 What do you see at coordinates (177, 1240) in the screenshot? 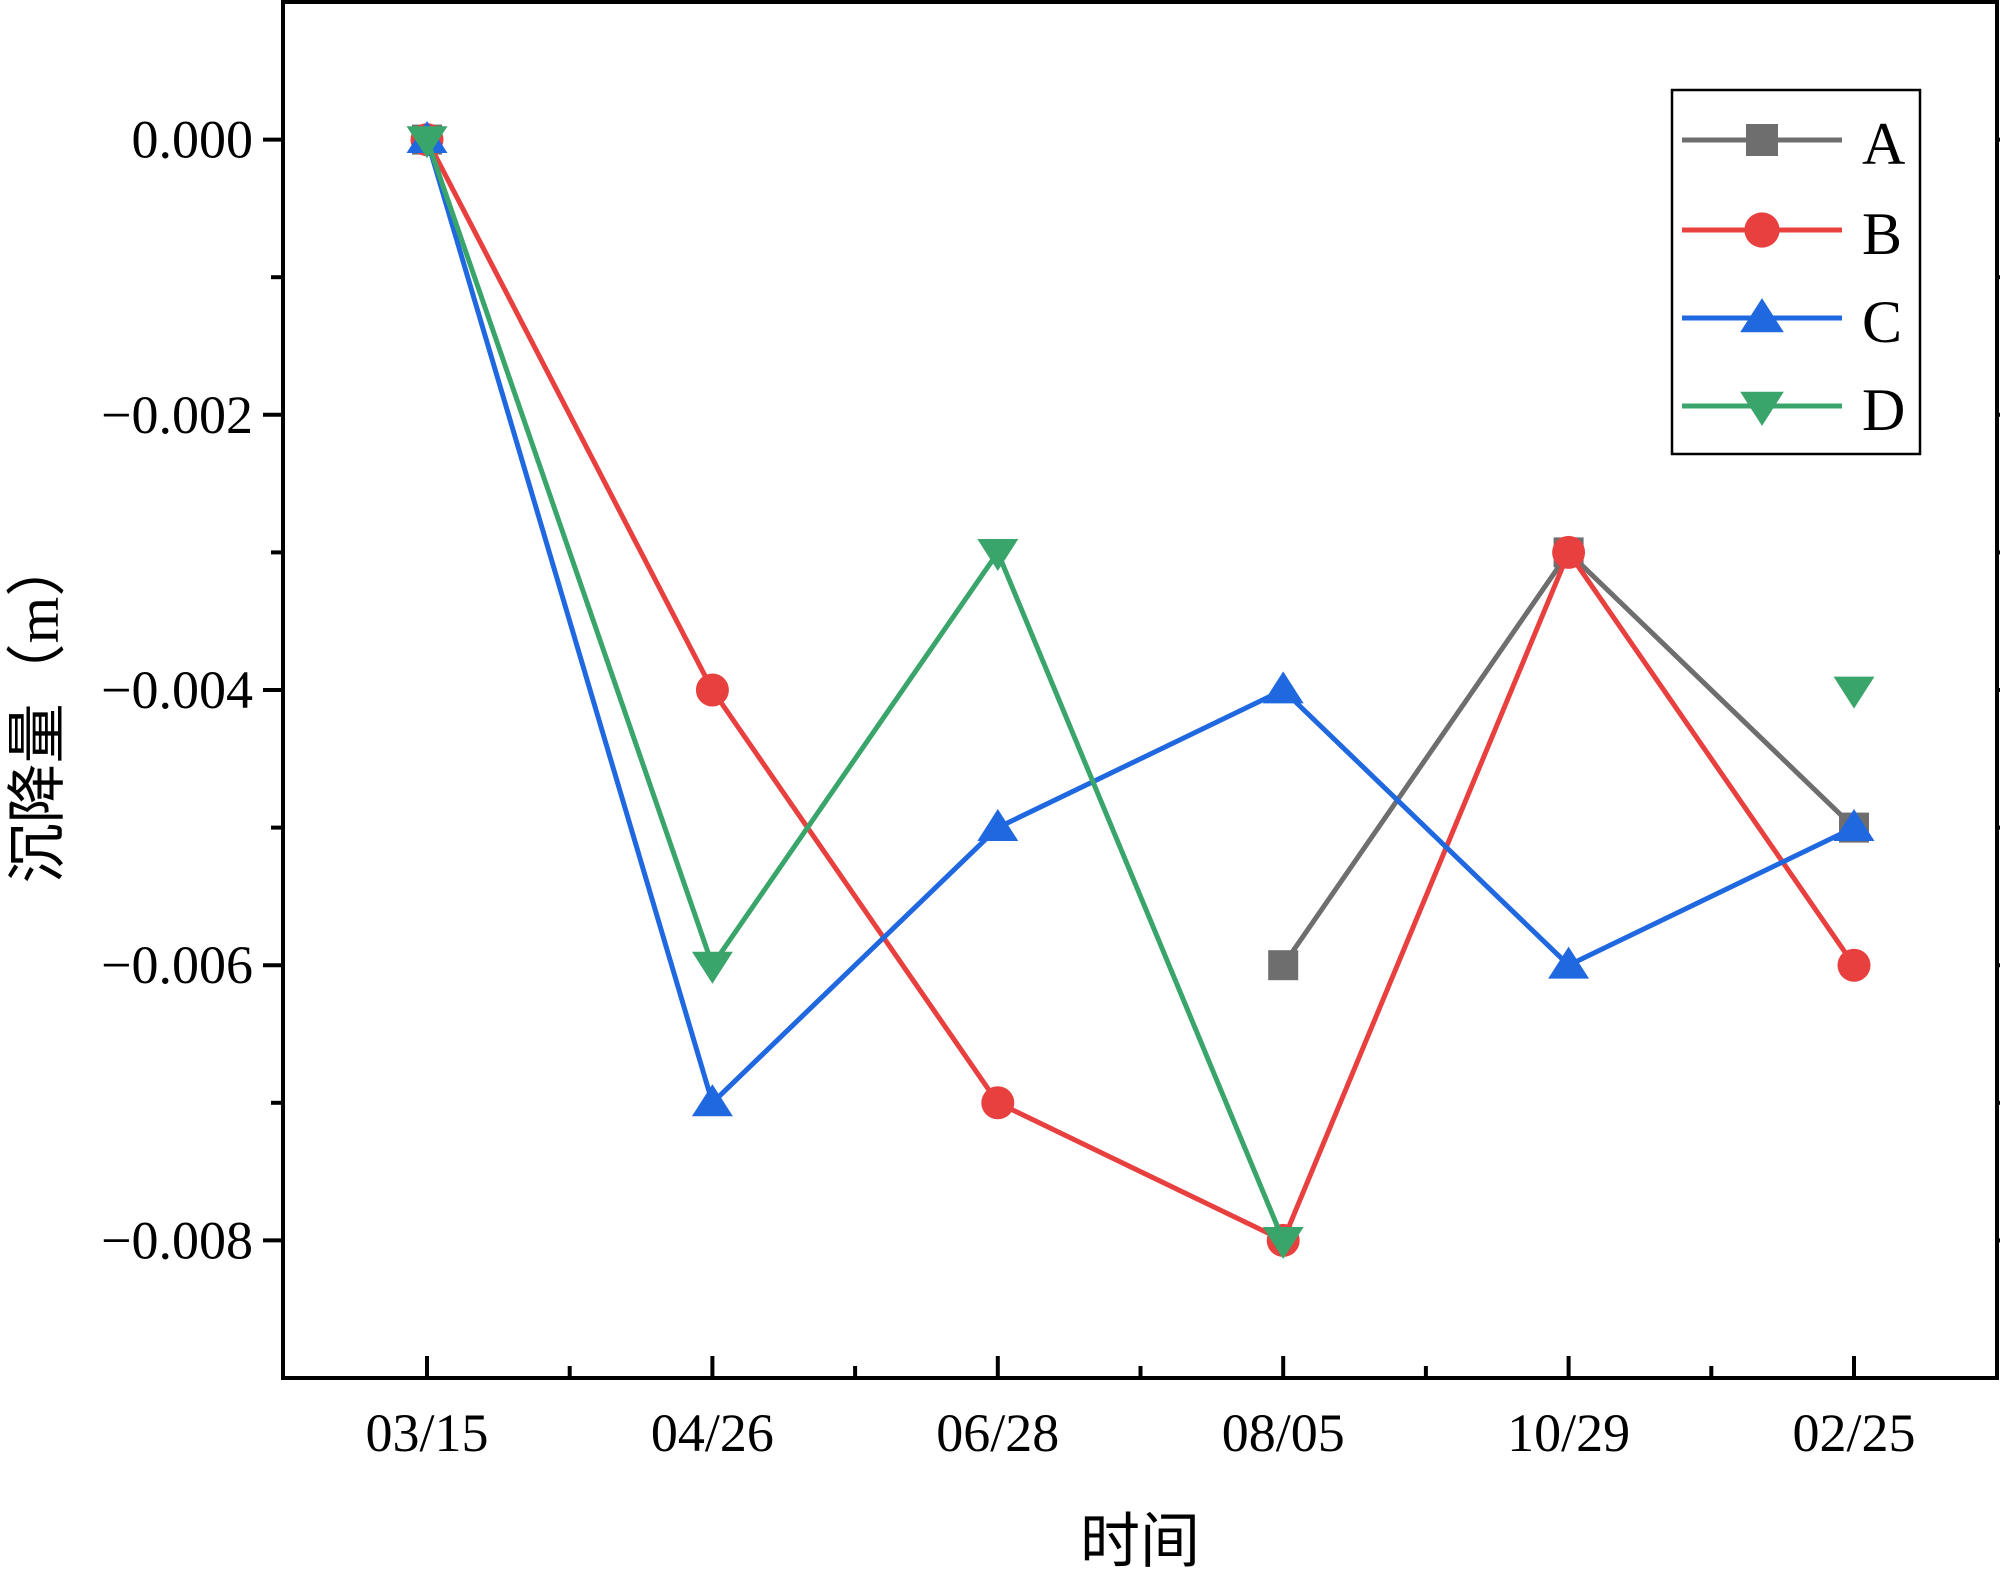
I see `y-tick-label: −0.008` at bounding box center [177, 1240].